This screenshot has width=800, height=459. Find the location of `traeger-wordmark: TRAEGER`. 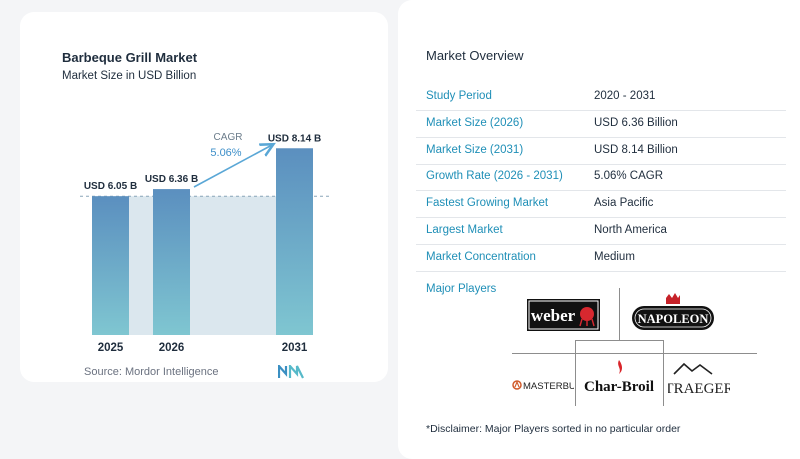

traeger-wordmark: TRAEGER is located at coordinates (699, 388).